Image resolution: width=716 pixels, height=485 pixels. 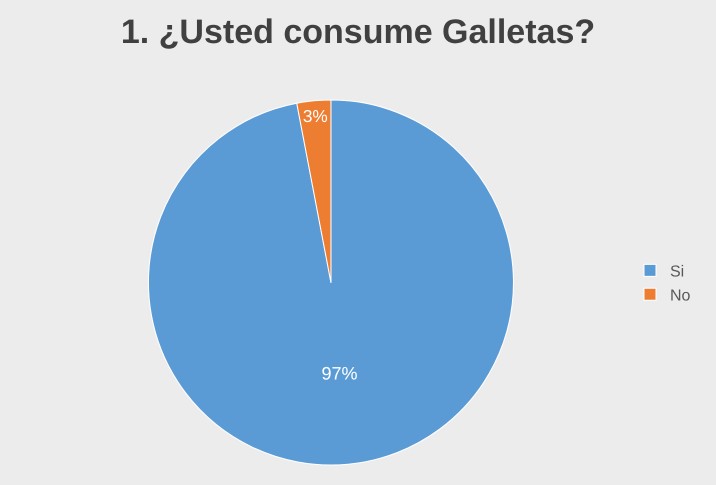 What do you see at coordinates (315, 116) in the screenshot?
I see `data-label: 3%` at bounding box center [315, 116].